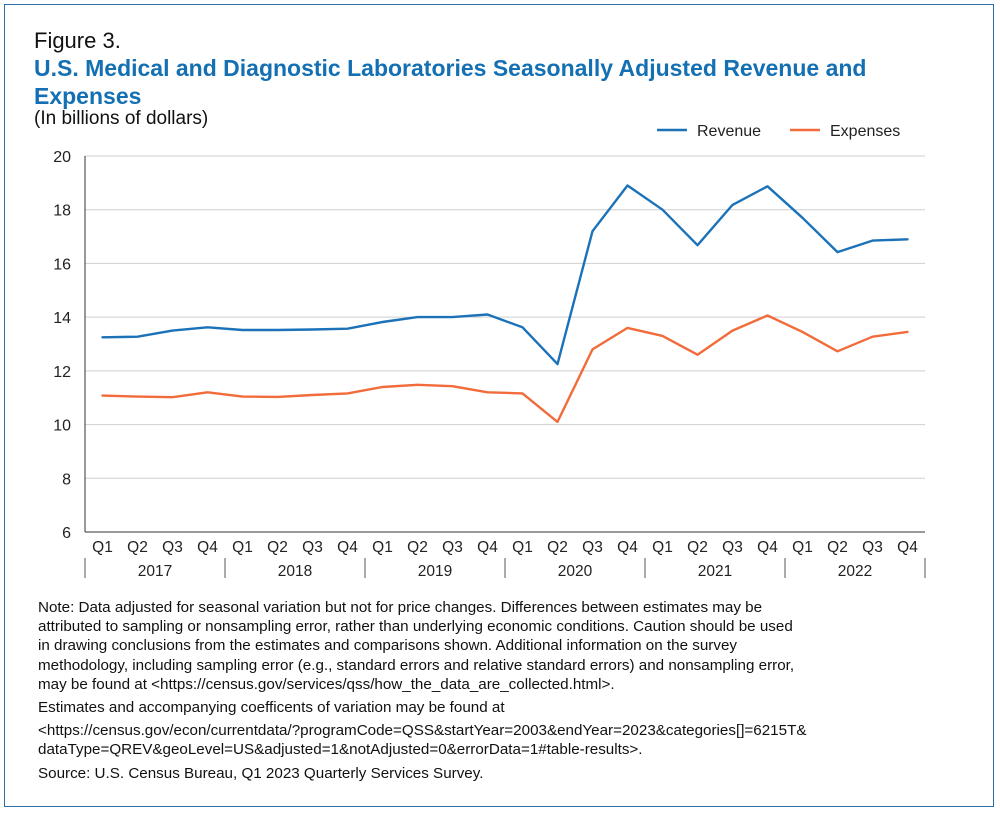 This screenshot has height=813, width=1000. I want to click on year-label: 2021, so click(715, 571).